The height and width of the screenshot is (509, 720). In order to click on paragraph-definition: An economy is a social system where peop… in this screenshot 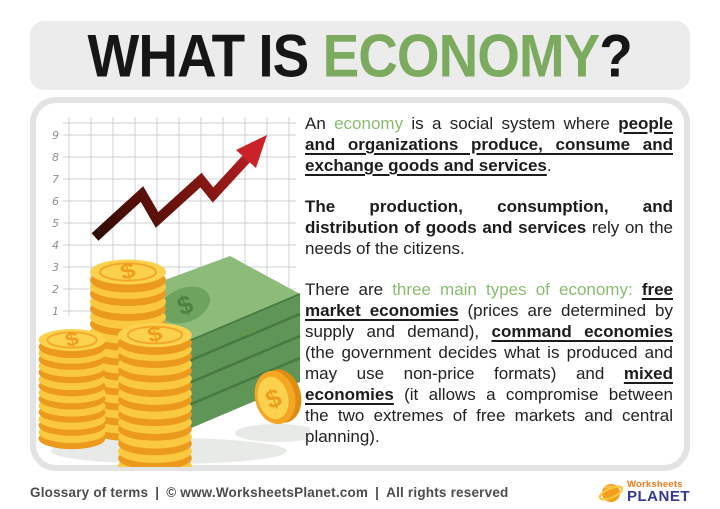, I will do `click(489, 144)`.